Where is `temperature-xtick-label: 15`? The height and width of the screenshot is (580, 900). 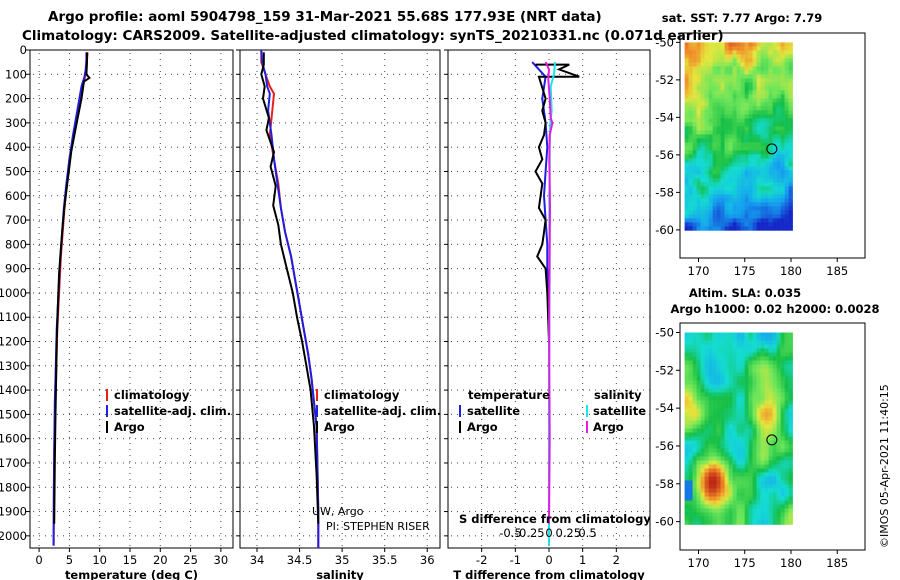
temperature-xtick-label: 15 is located at coordinates (130, 560).